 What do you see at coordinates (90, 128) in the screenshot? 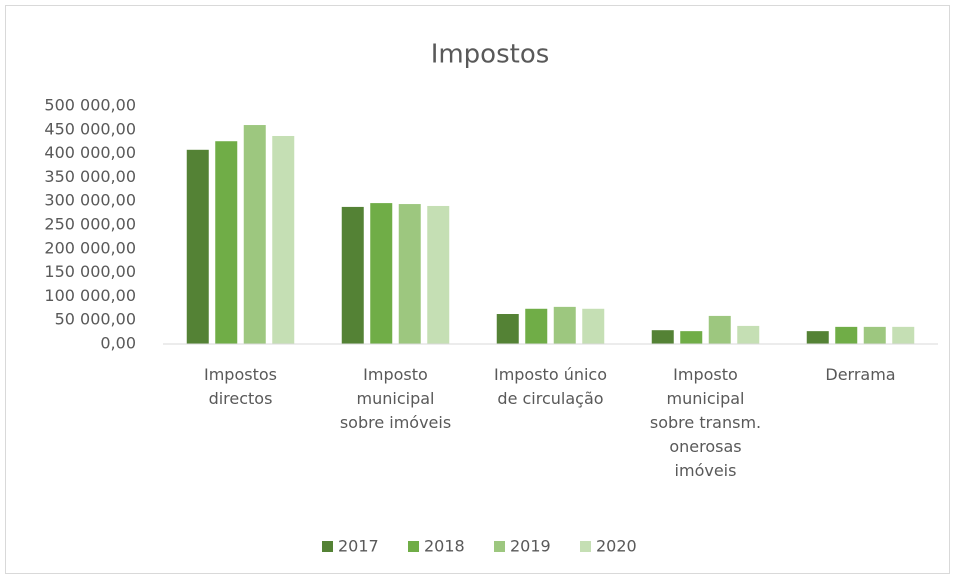
I see `y-tick-label: 450 000,00` at bounding box center [90, 128].